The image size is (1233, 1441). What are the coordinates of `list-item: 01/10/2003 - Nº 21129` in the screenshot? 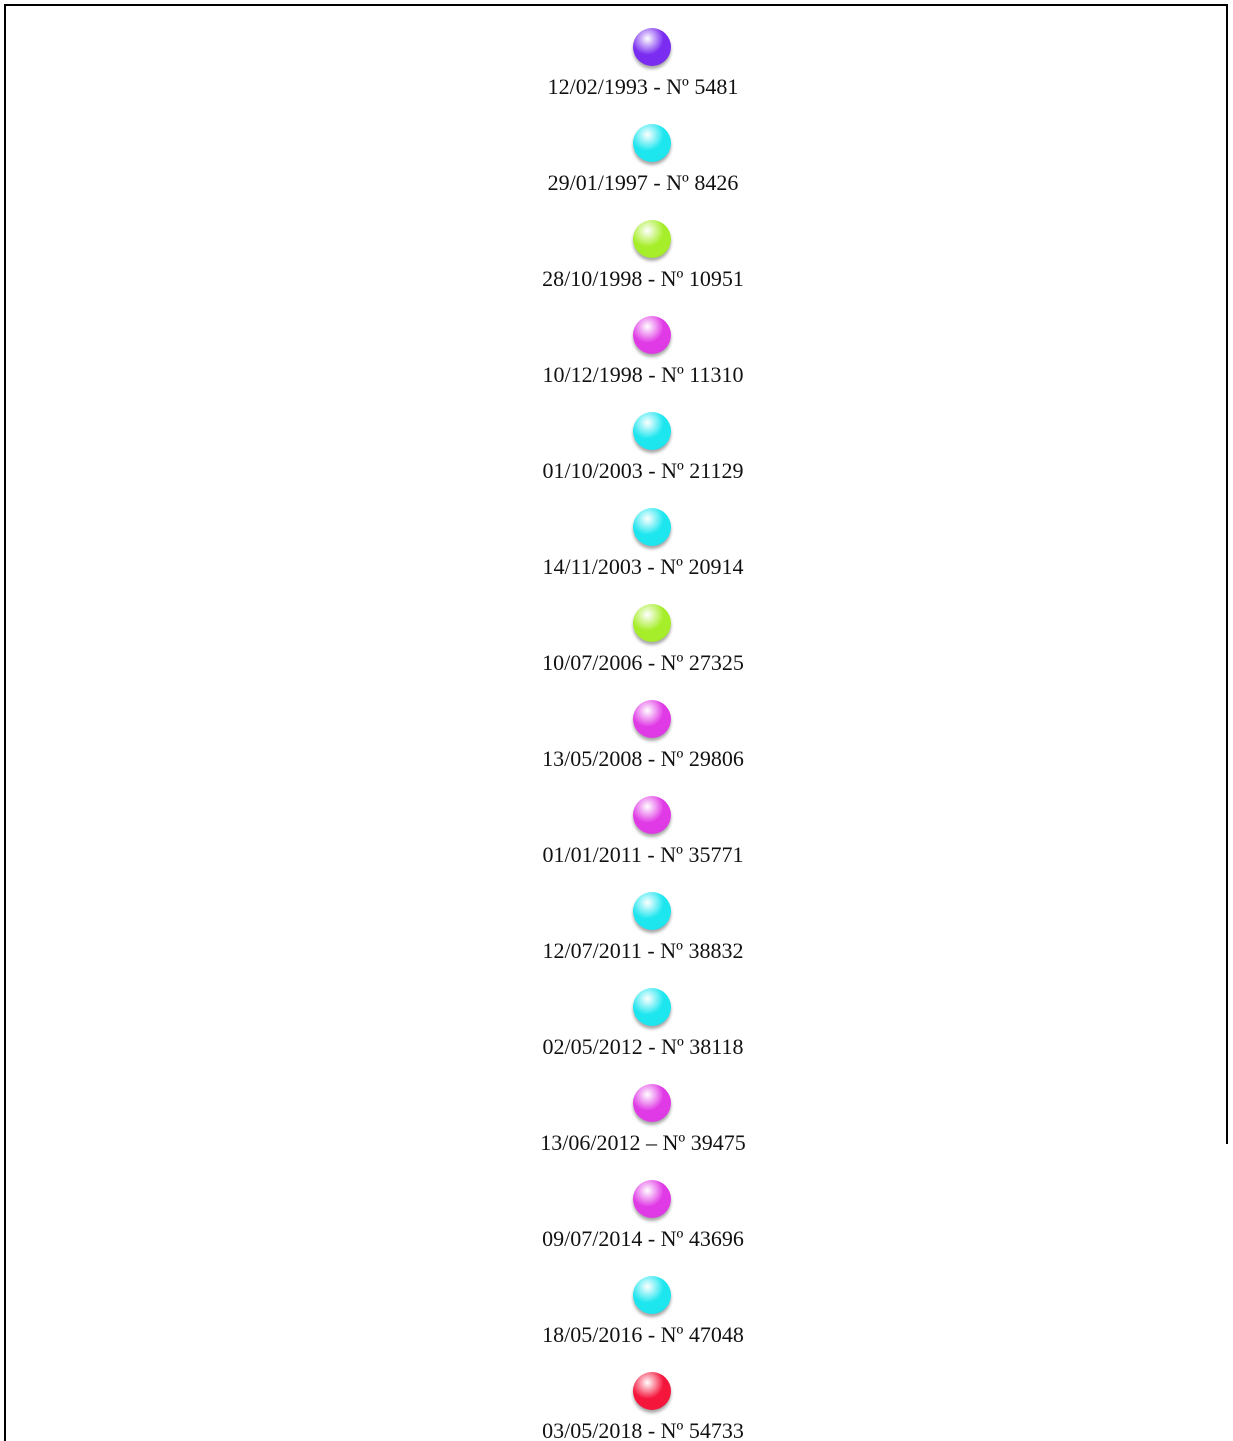 It's located at (616, 460).